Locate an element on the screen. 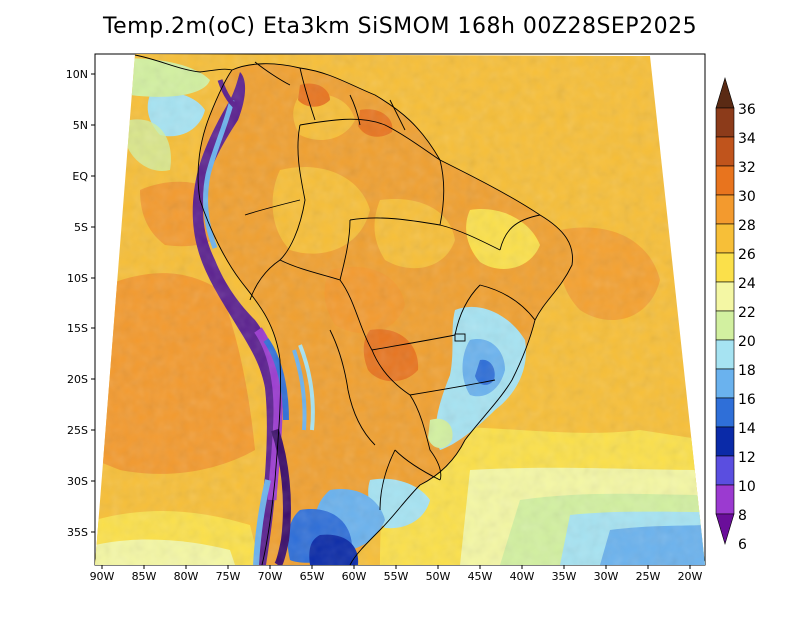 This screenshot has height=618, width=800. lon-label-75w: 75W is located at coordinates (228, 576).